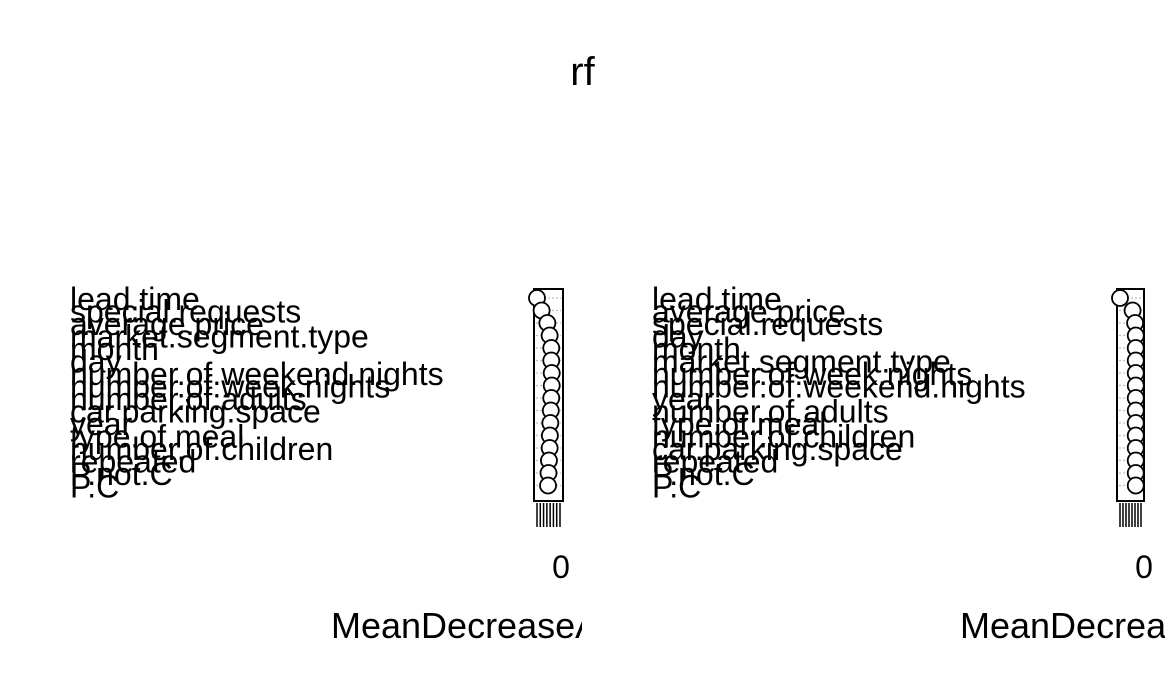 The image size is (1165, 695). Describe the element at coordinates (548, 395) in the screenshot. I see `plot-box` at that location.